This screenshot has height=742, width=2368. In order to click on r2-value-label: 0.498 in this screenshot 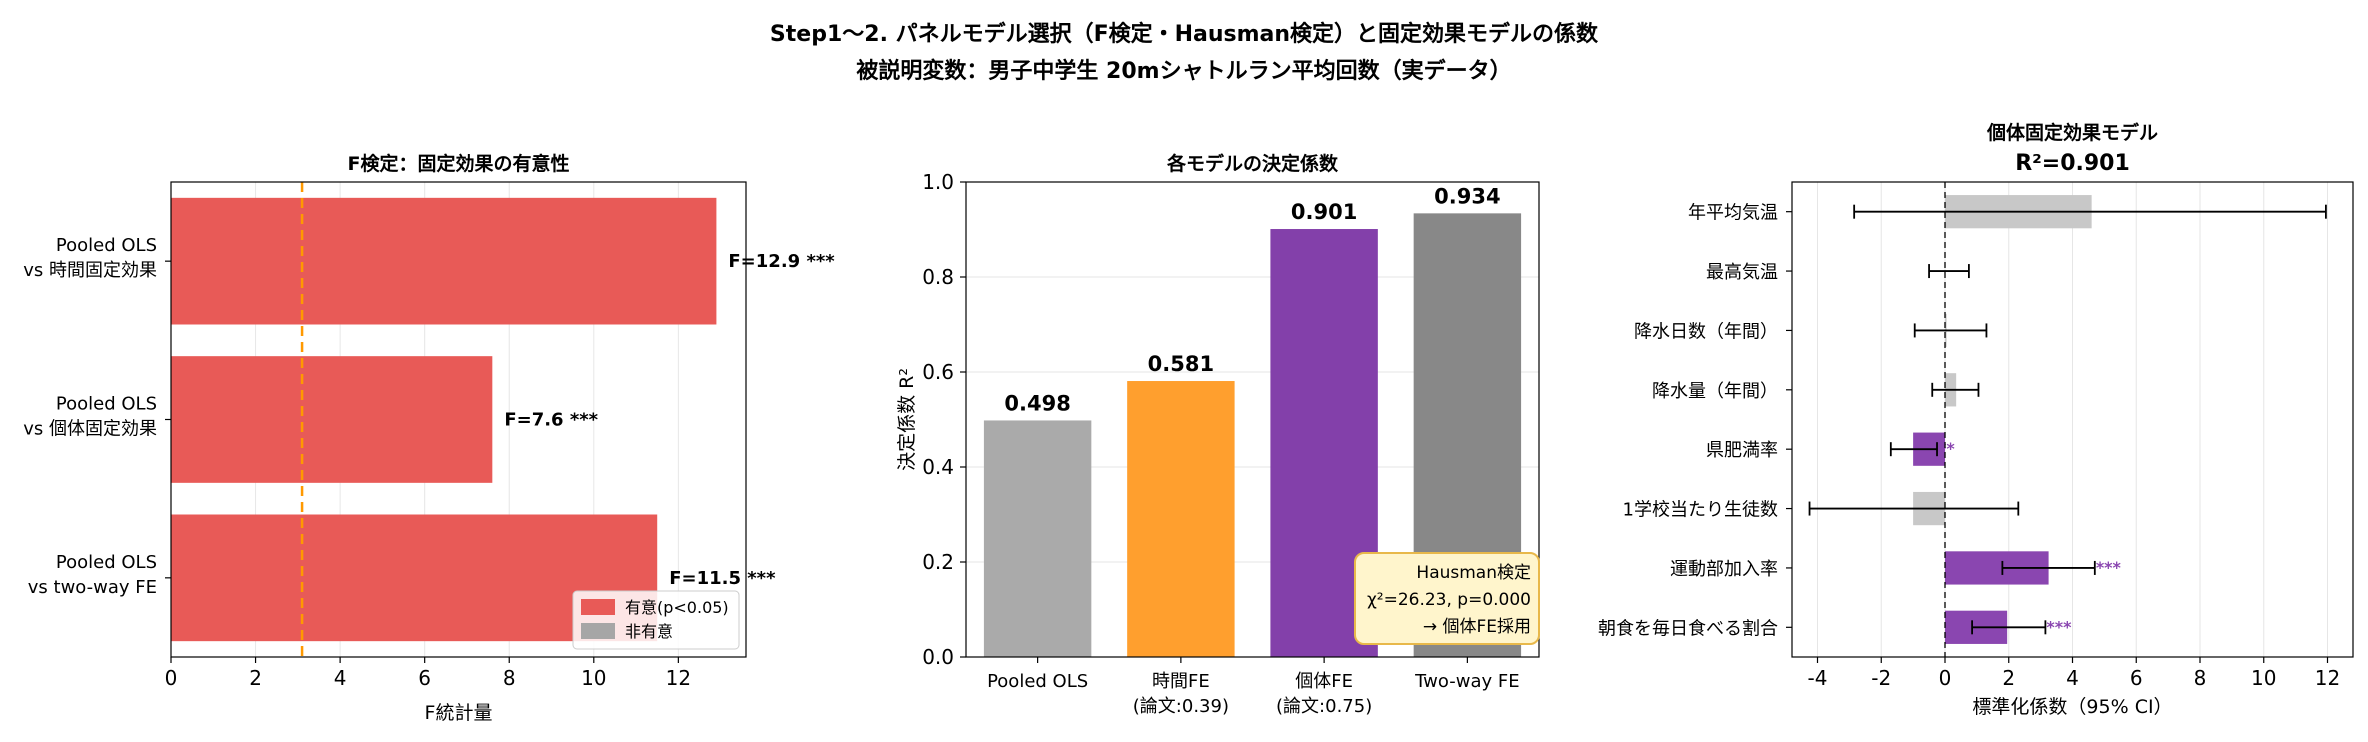, I will do `click(1037, 403)`.